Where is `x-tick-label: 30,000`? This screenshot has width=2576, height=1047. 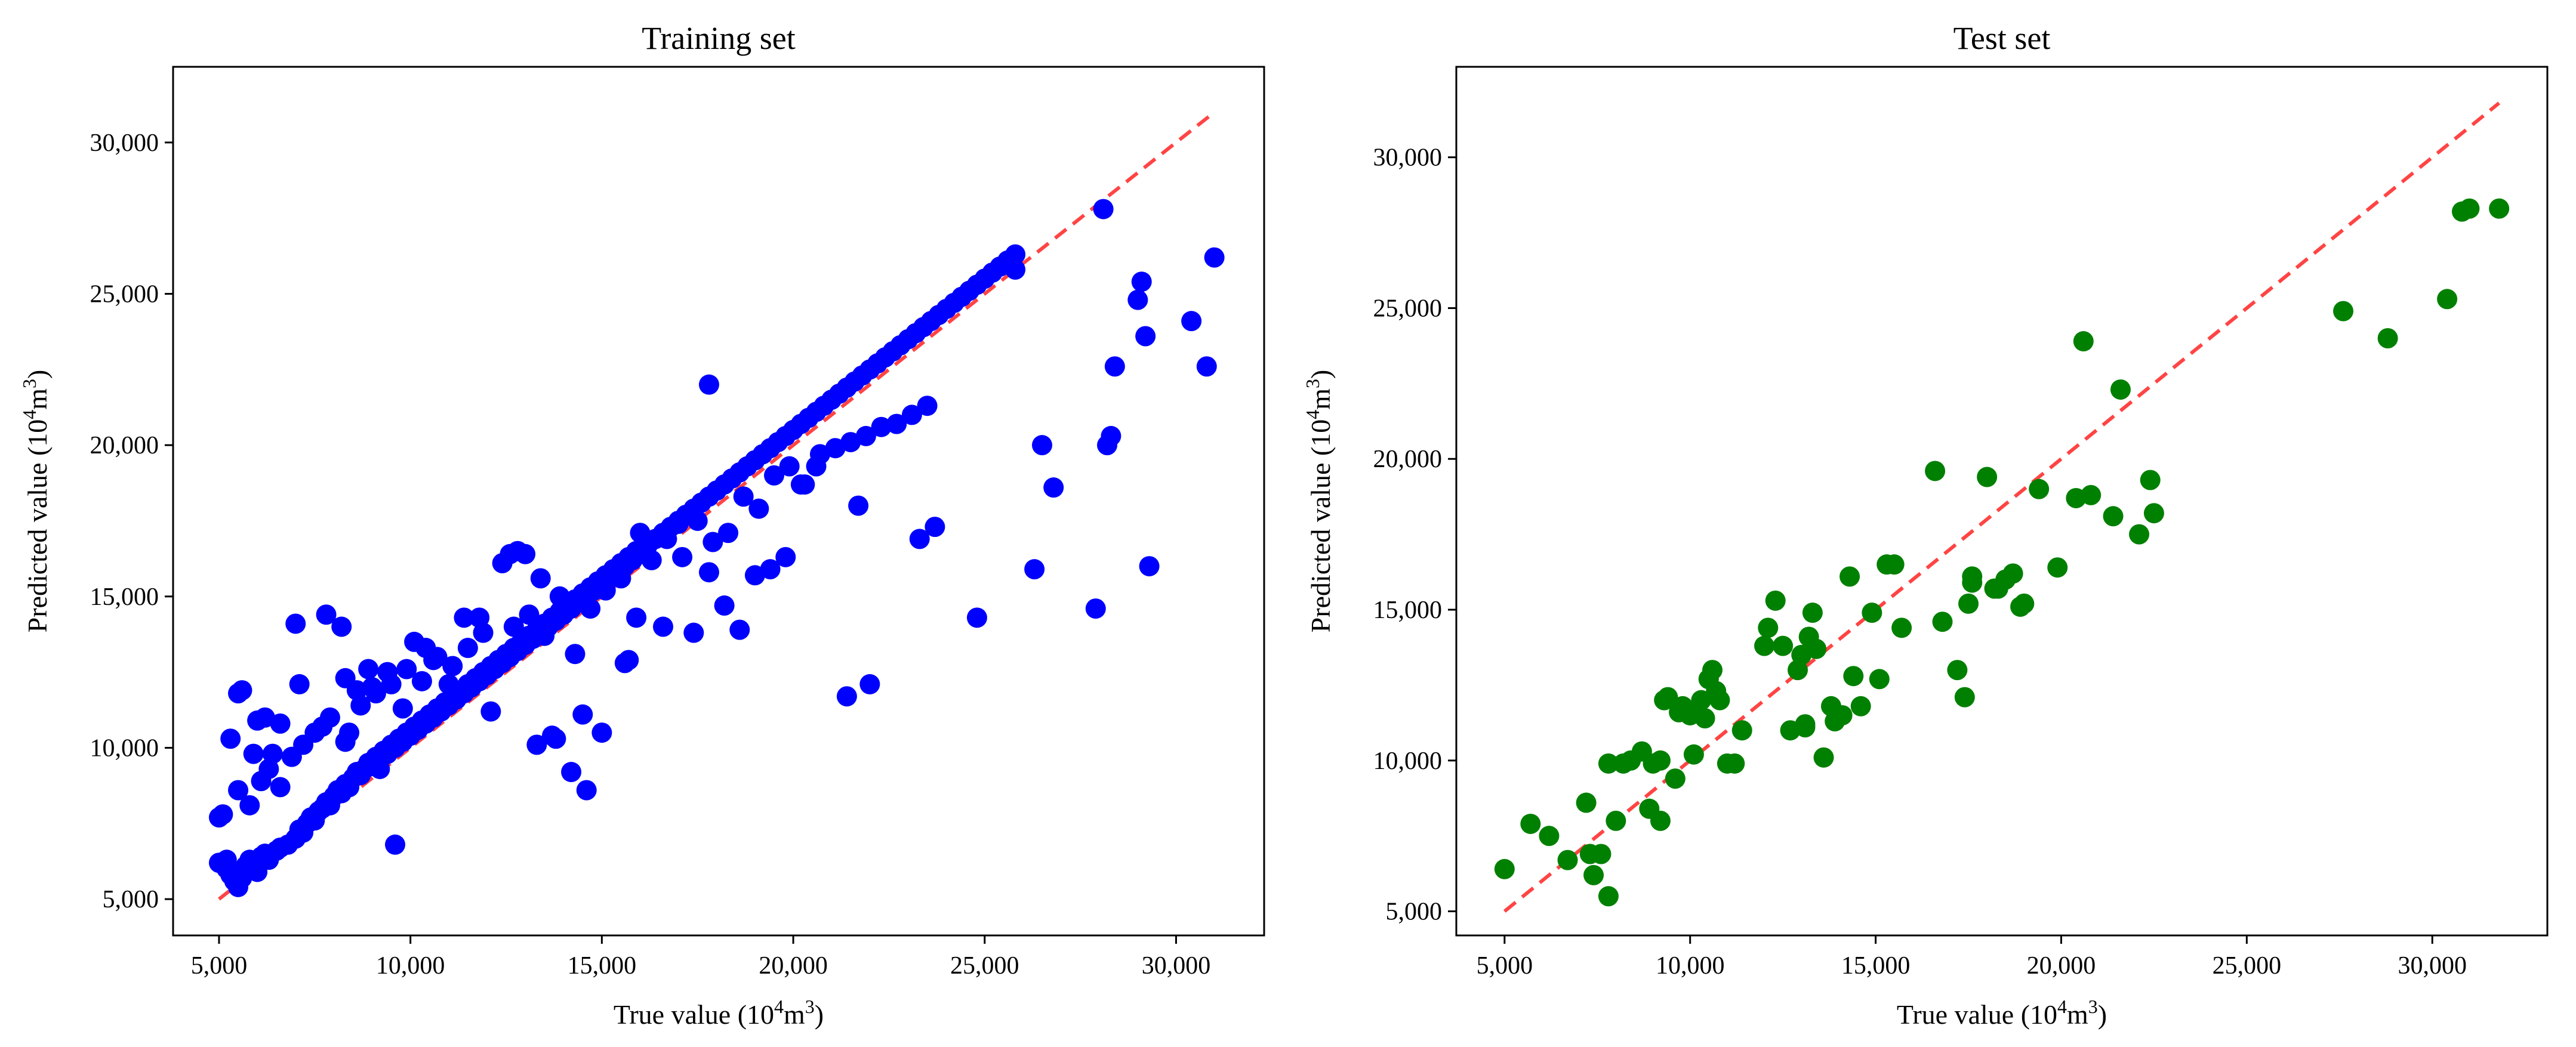 x-tick-label: 30,000 is located at coordinates (2432, 966).